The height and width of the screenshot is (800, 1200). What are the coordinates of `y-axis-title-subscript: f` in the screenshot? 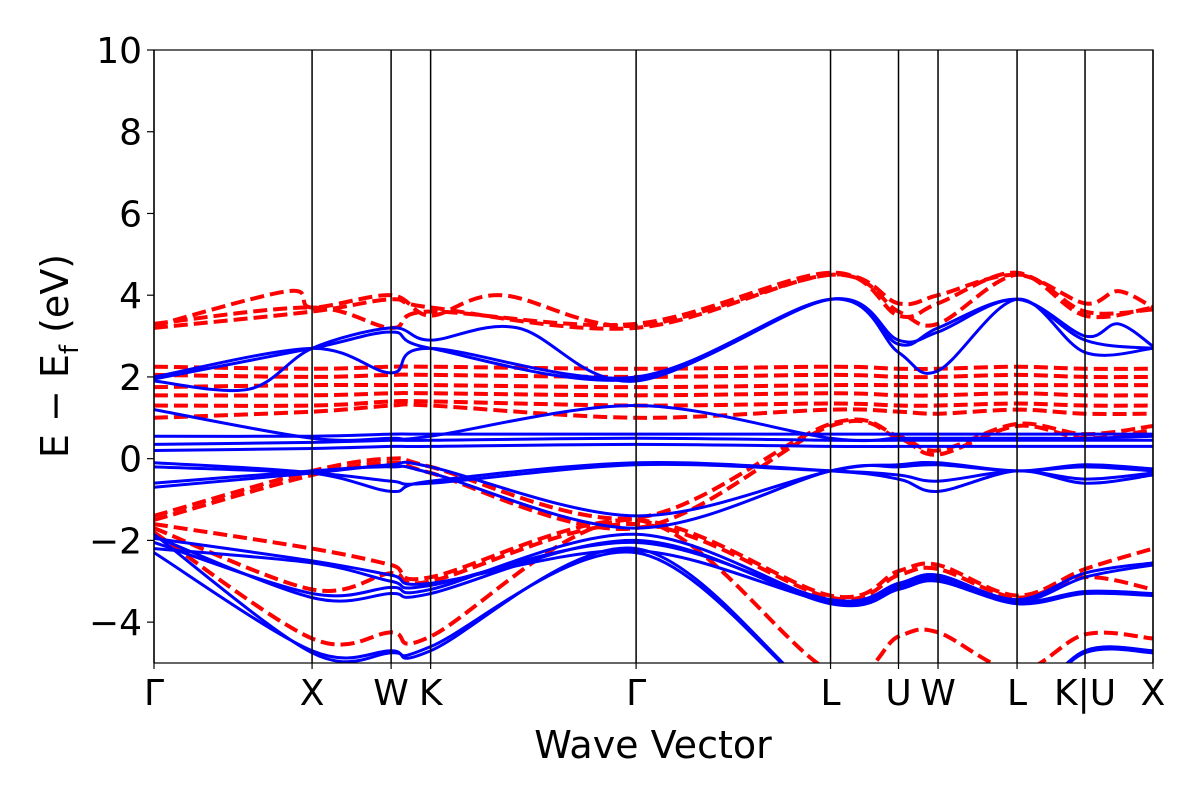 It's located at (70, 349).